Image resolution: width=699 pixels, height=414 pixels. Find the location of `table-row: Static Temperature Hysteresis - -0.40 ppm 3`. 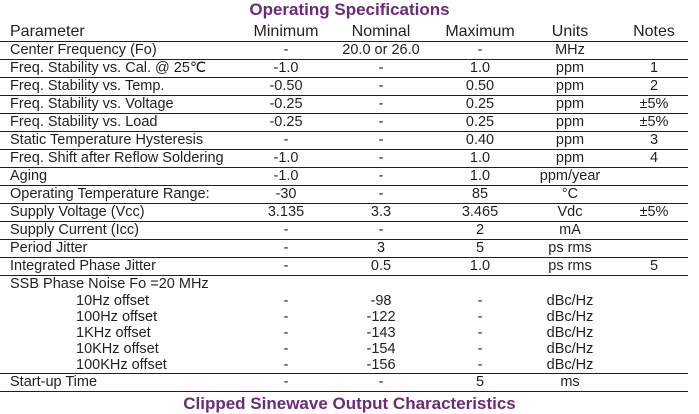

table-row: Static Temperature Hysteresis - -0.40 ppm 3 is located at coordinates (344, 140).